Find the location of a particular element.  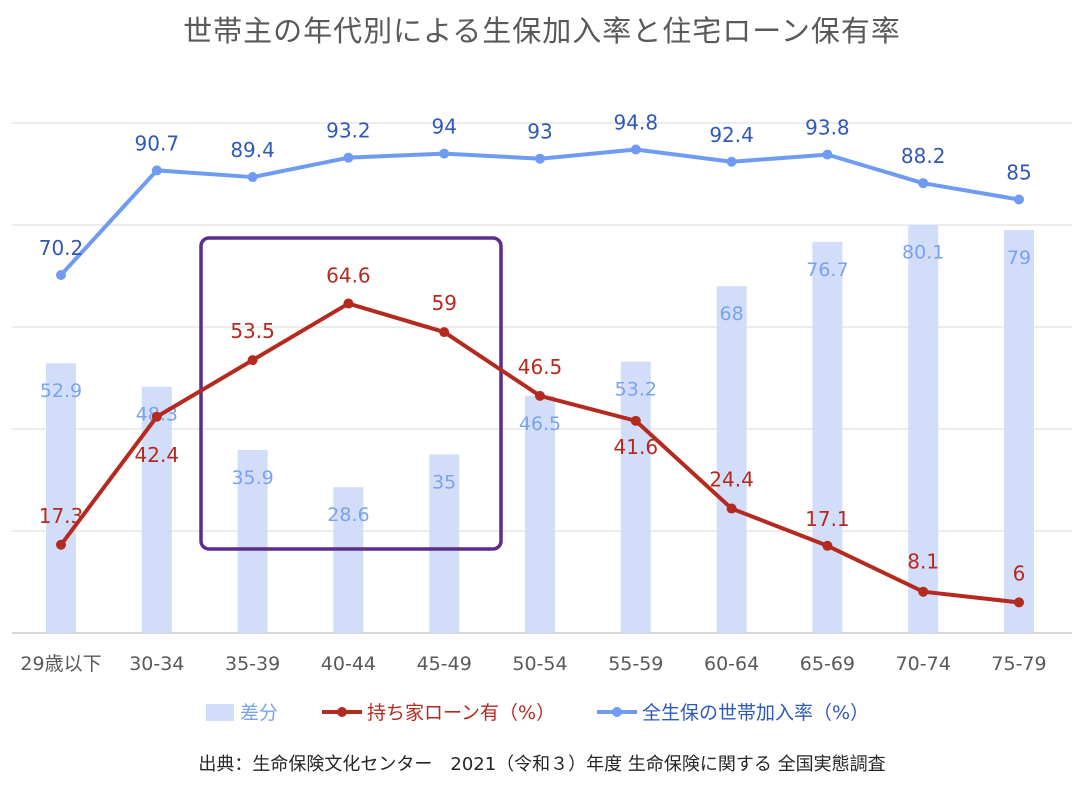

x-tick-45-49: 45-49 is located at coordinates (444, 664).